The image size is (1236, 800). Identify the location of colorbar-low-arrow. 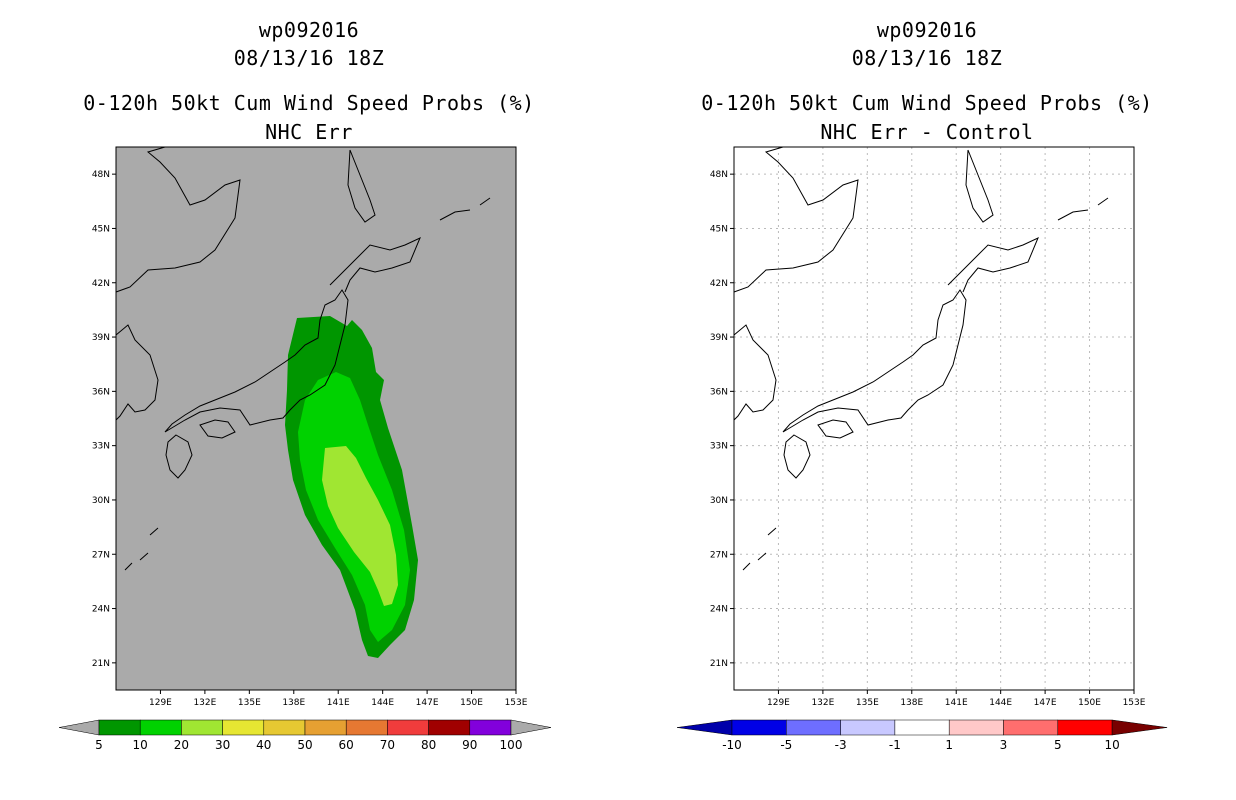
(79, 727).